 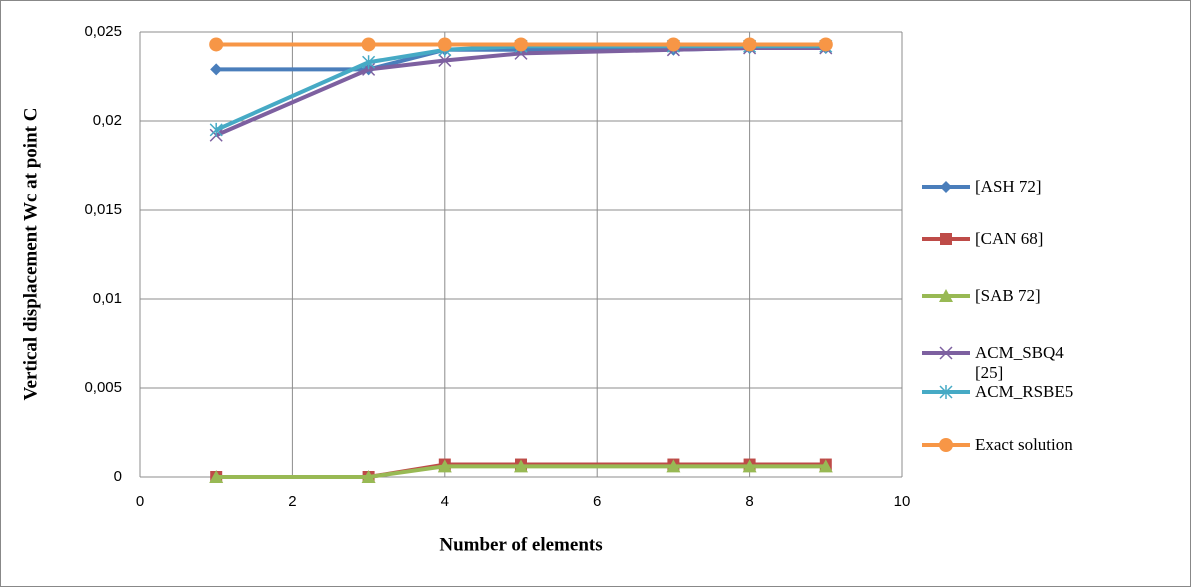 What do you see at coordinates (520, 544) in the screenshot?
I see `x-axis-title: Number of elements` at bounding box center [520, 544].